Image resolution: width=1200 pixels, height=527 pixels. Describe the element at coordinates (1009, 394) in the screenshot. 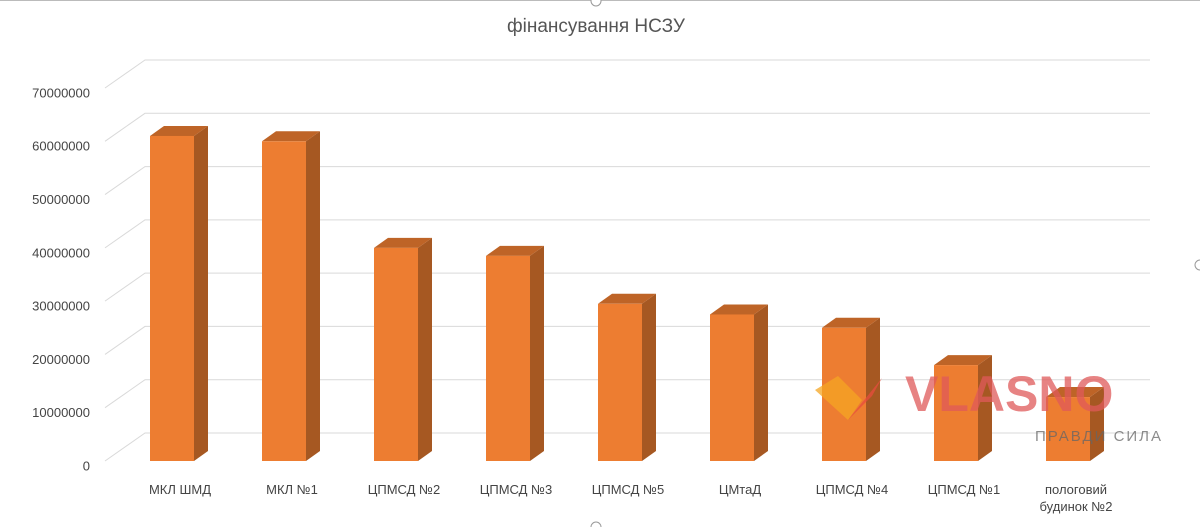

I see `watermark-brand: VLASNO` at that location.